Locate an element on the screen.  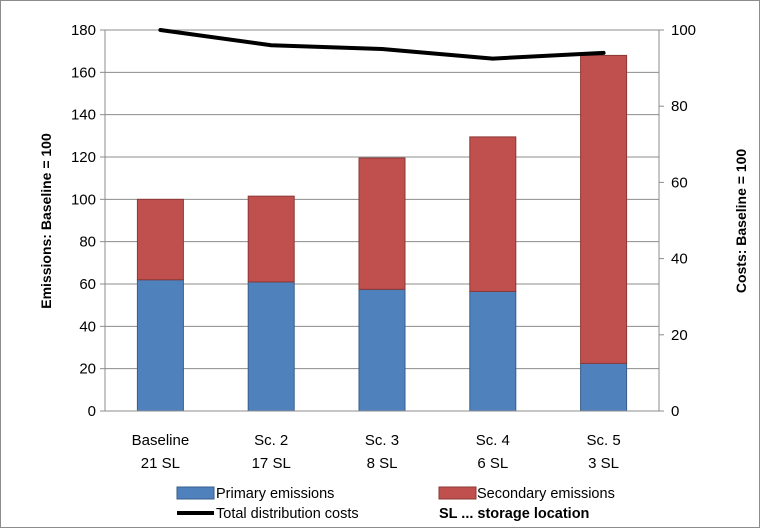
x-tick-sublabel: 8 SL is located at coordinates (382, 463).